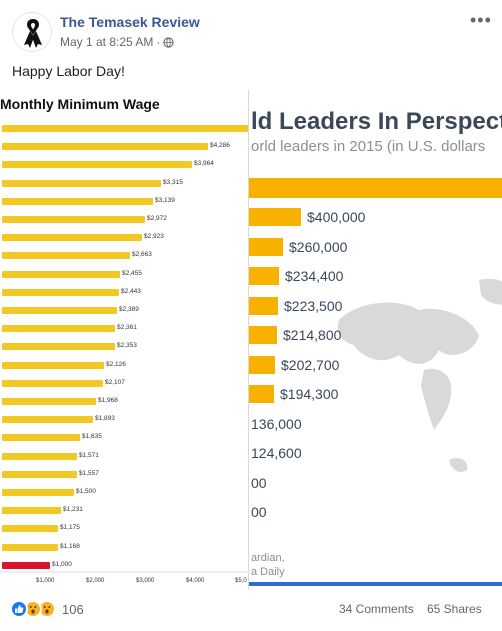  I want to click on wage-value-label: $1,893, so click(105, 419).